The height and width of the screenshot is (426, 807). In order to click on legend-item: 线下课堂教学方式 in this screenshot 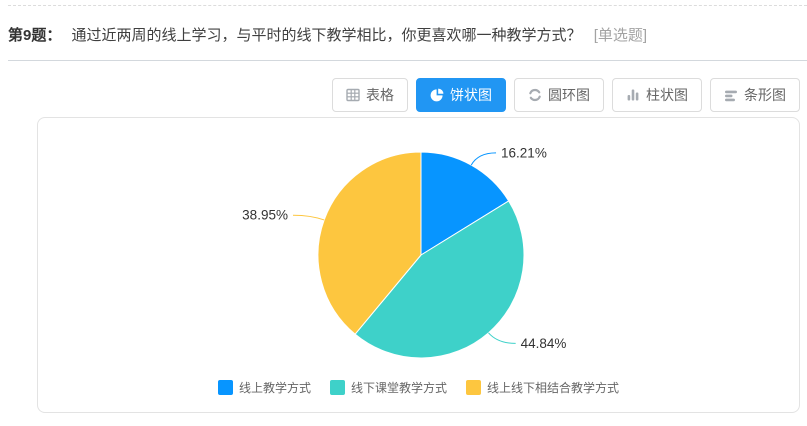, I will do `click(388, 387)`.